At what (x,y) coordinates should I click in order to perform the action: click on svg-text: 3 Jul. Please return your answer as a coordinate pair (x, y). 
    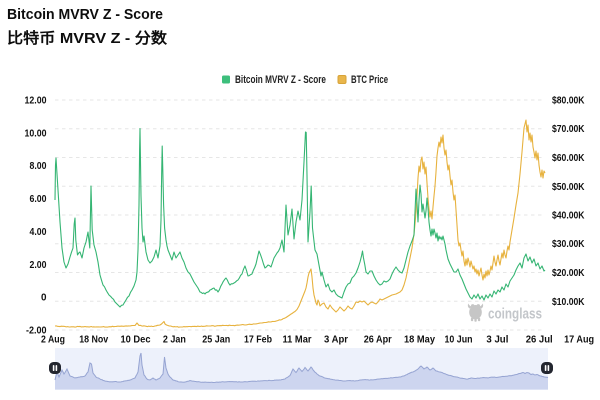
    Looking at the image, I should click on (497, 340).